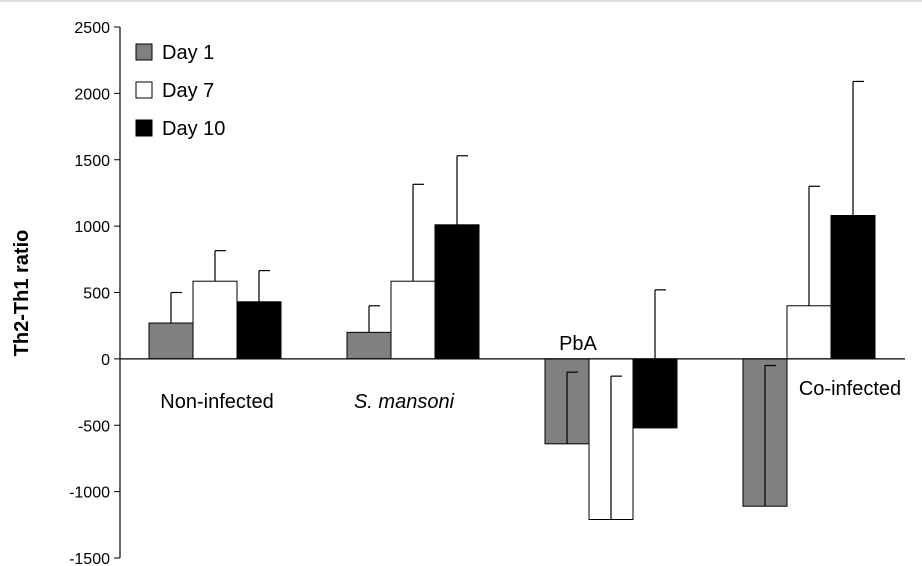 The image size is (922, 566). I want to click on category-label: PbA, so click(578, 344).